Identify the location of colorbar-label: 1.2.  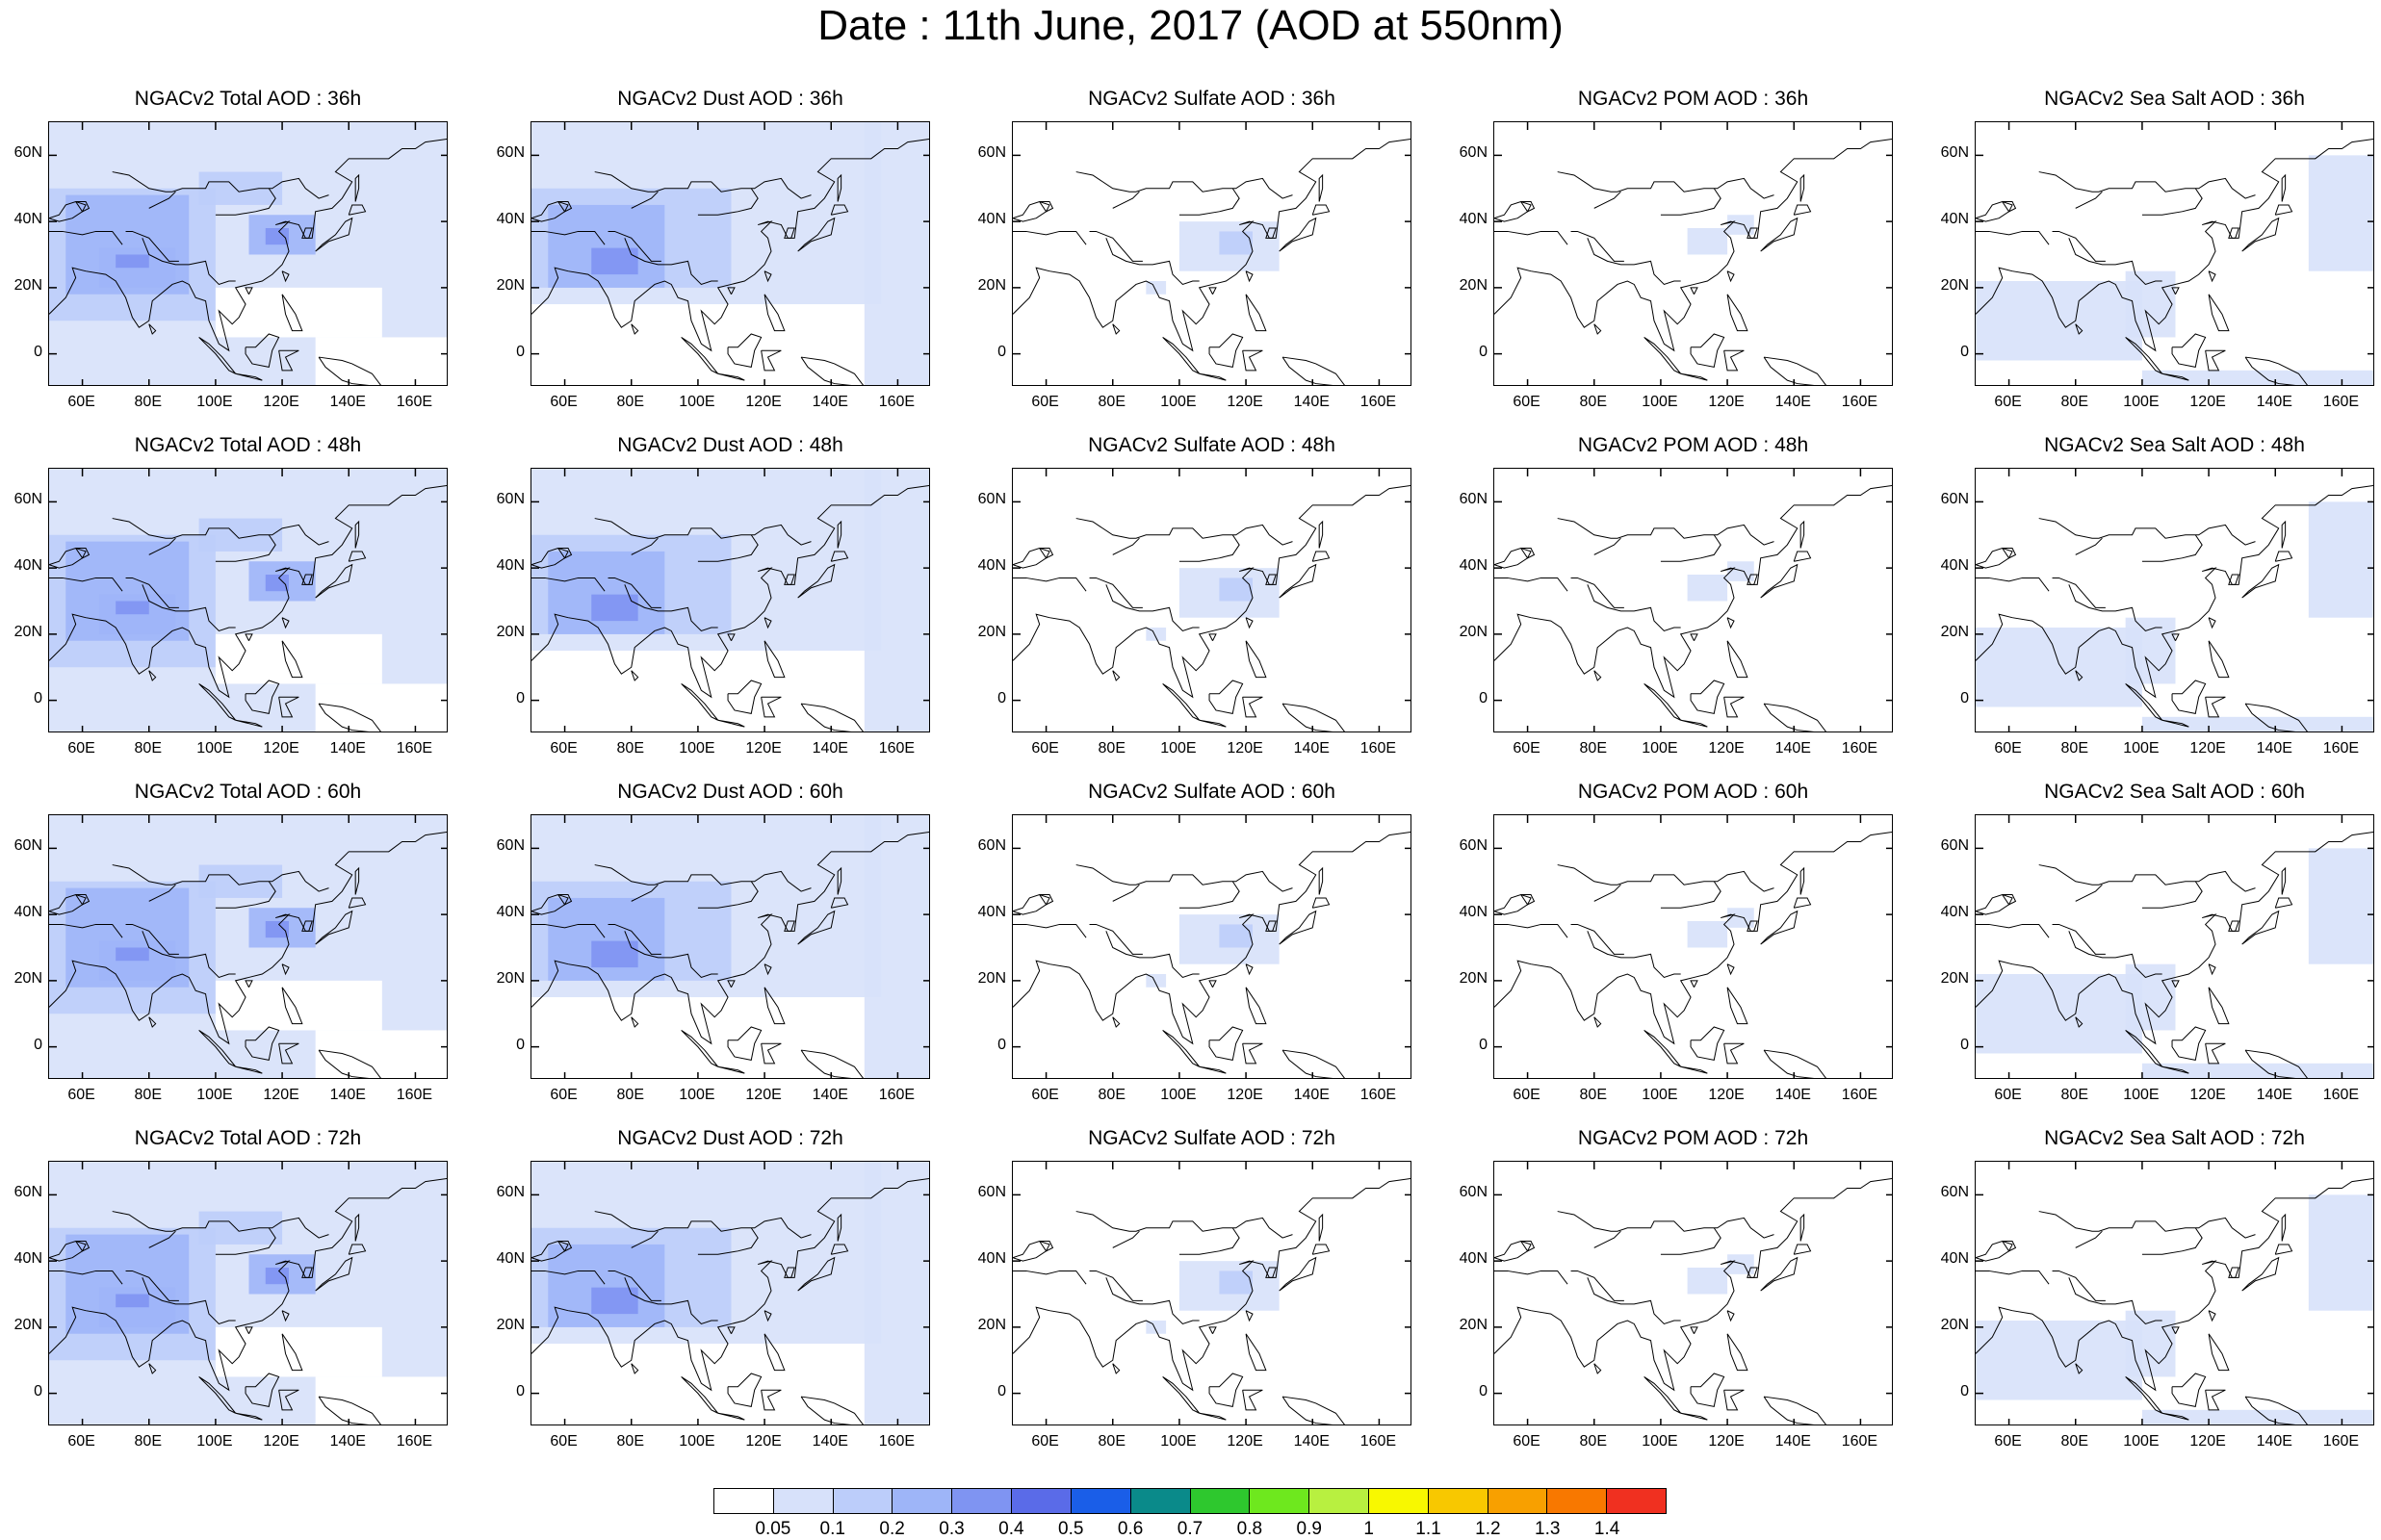
(1487, 1529).